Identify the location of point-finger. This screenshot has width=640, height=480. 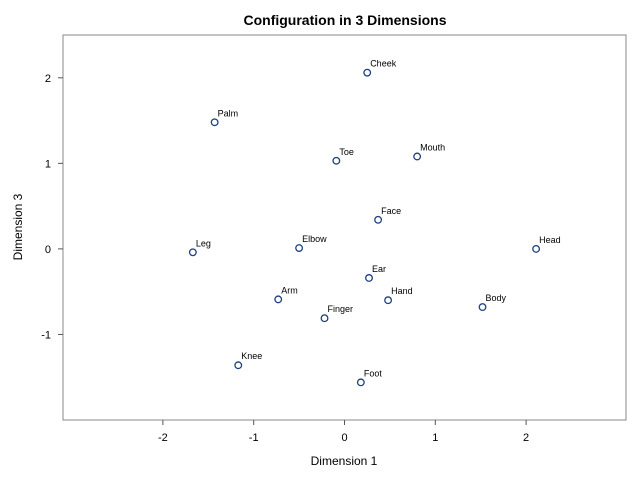
(324, 318).